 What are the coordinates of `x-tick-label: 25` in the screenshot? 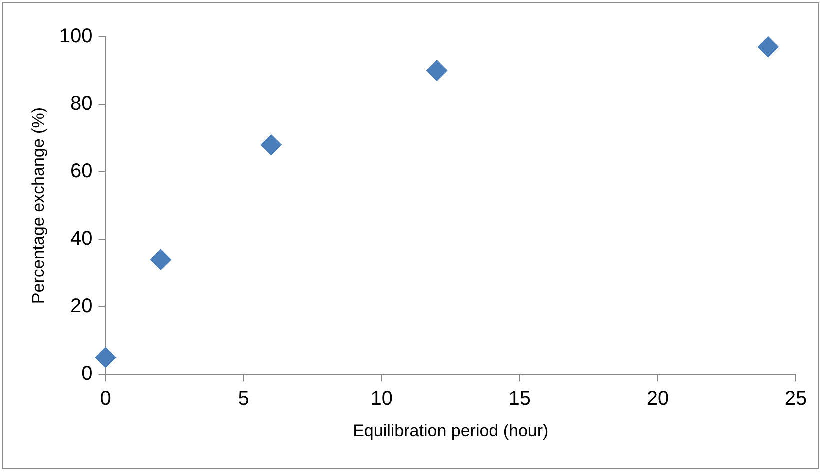 It's located at (796, 399).